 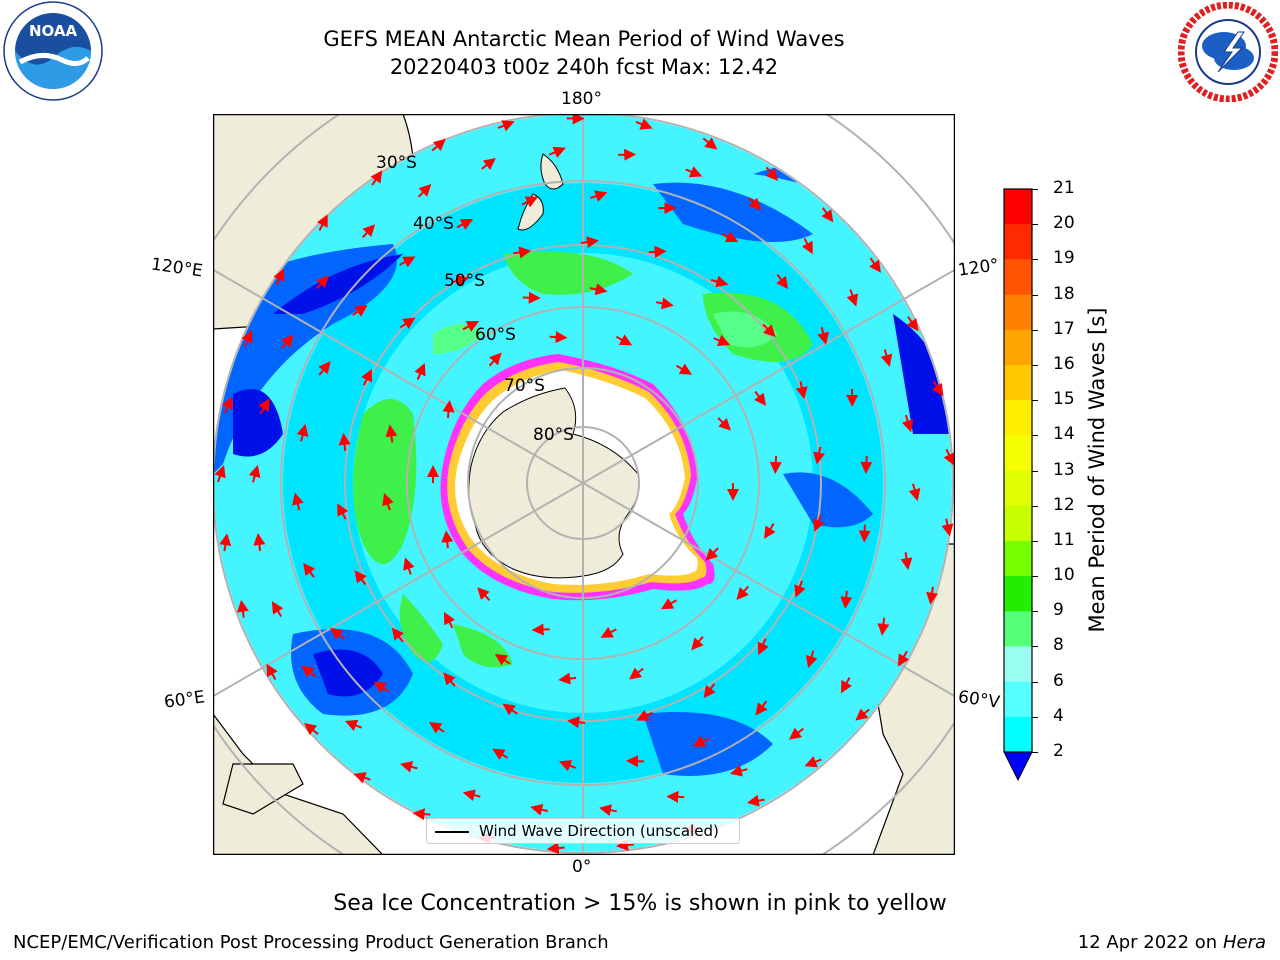 I want to click on noaa-logo-icon: NOAA, so click(x=53, y=51).